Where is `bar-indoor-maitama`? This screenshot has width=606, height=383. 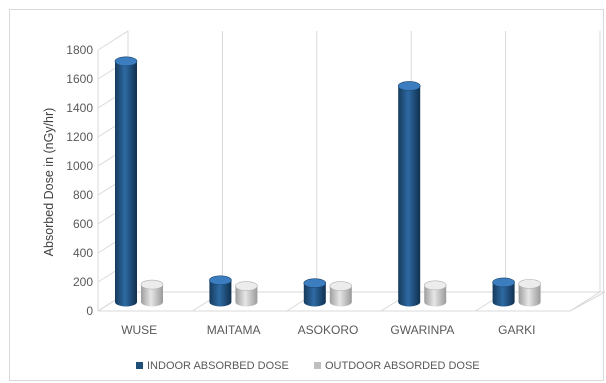
bar-indoor-maitama is located at coordinates (220, 293).